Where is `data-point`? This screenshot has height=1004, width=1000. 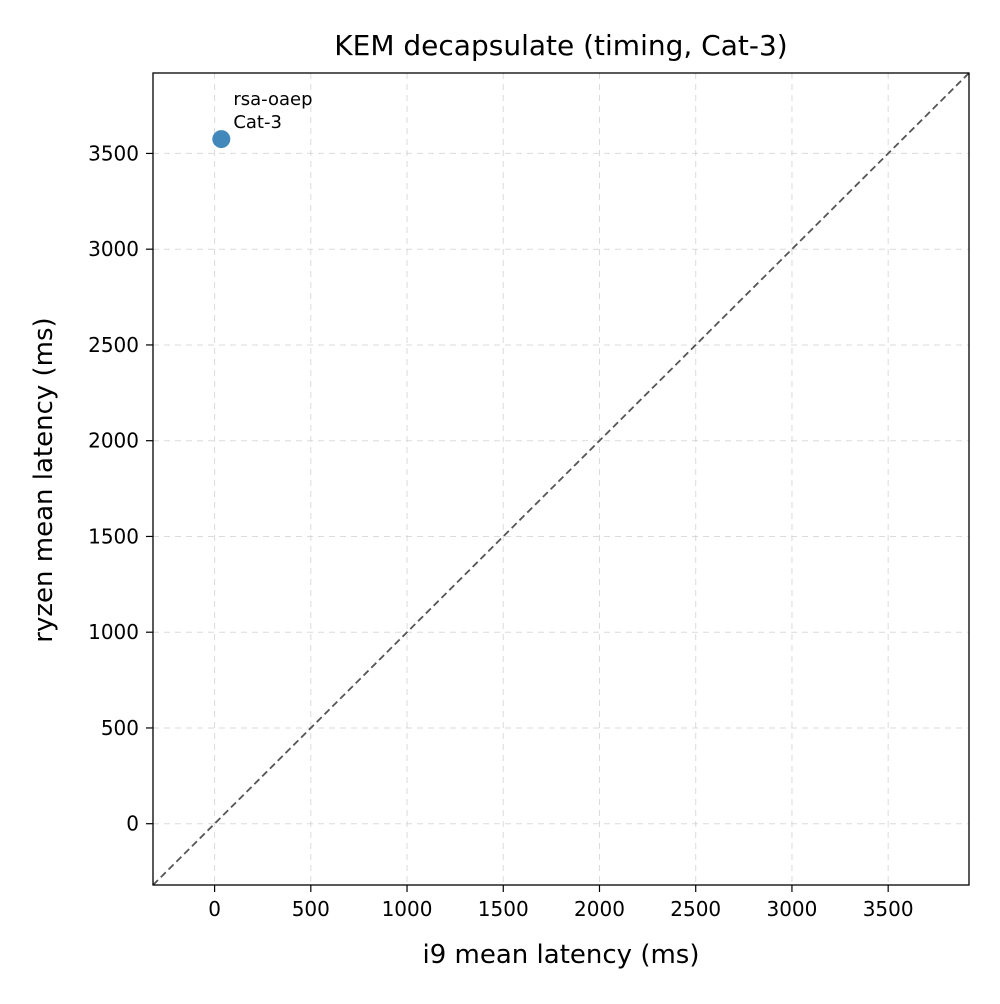 data-point is located at coordinates (221, 139).